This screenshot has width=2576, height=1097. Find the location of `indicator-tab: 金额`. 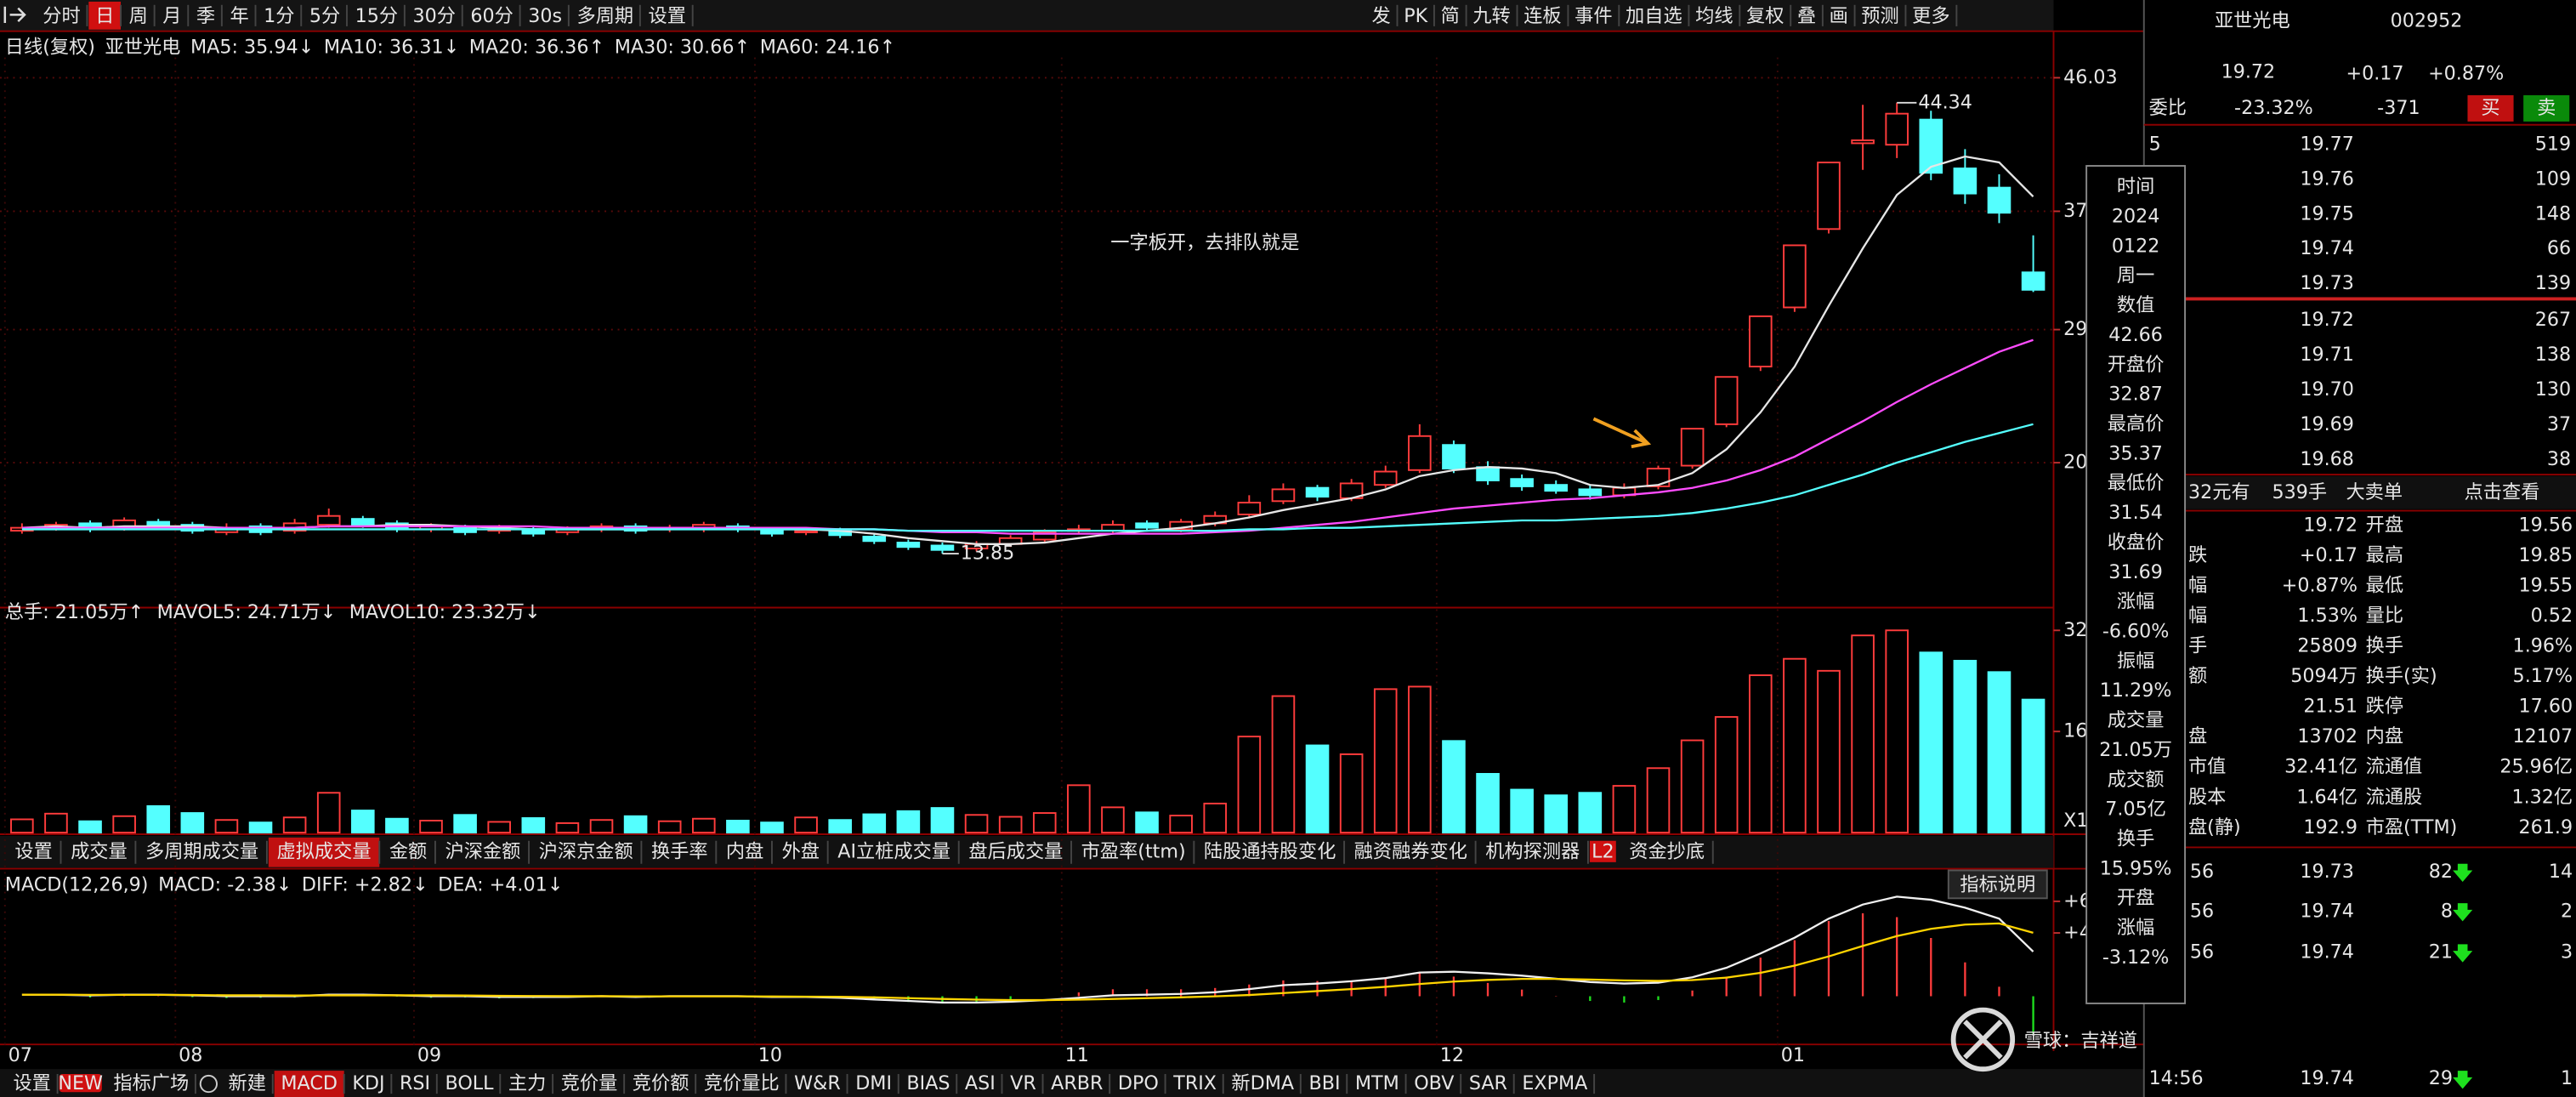

indicator-tab: 金额 is located at coordinates (408, 852).